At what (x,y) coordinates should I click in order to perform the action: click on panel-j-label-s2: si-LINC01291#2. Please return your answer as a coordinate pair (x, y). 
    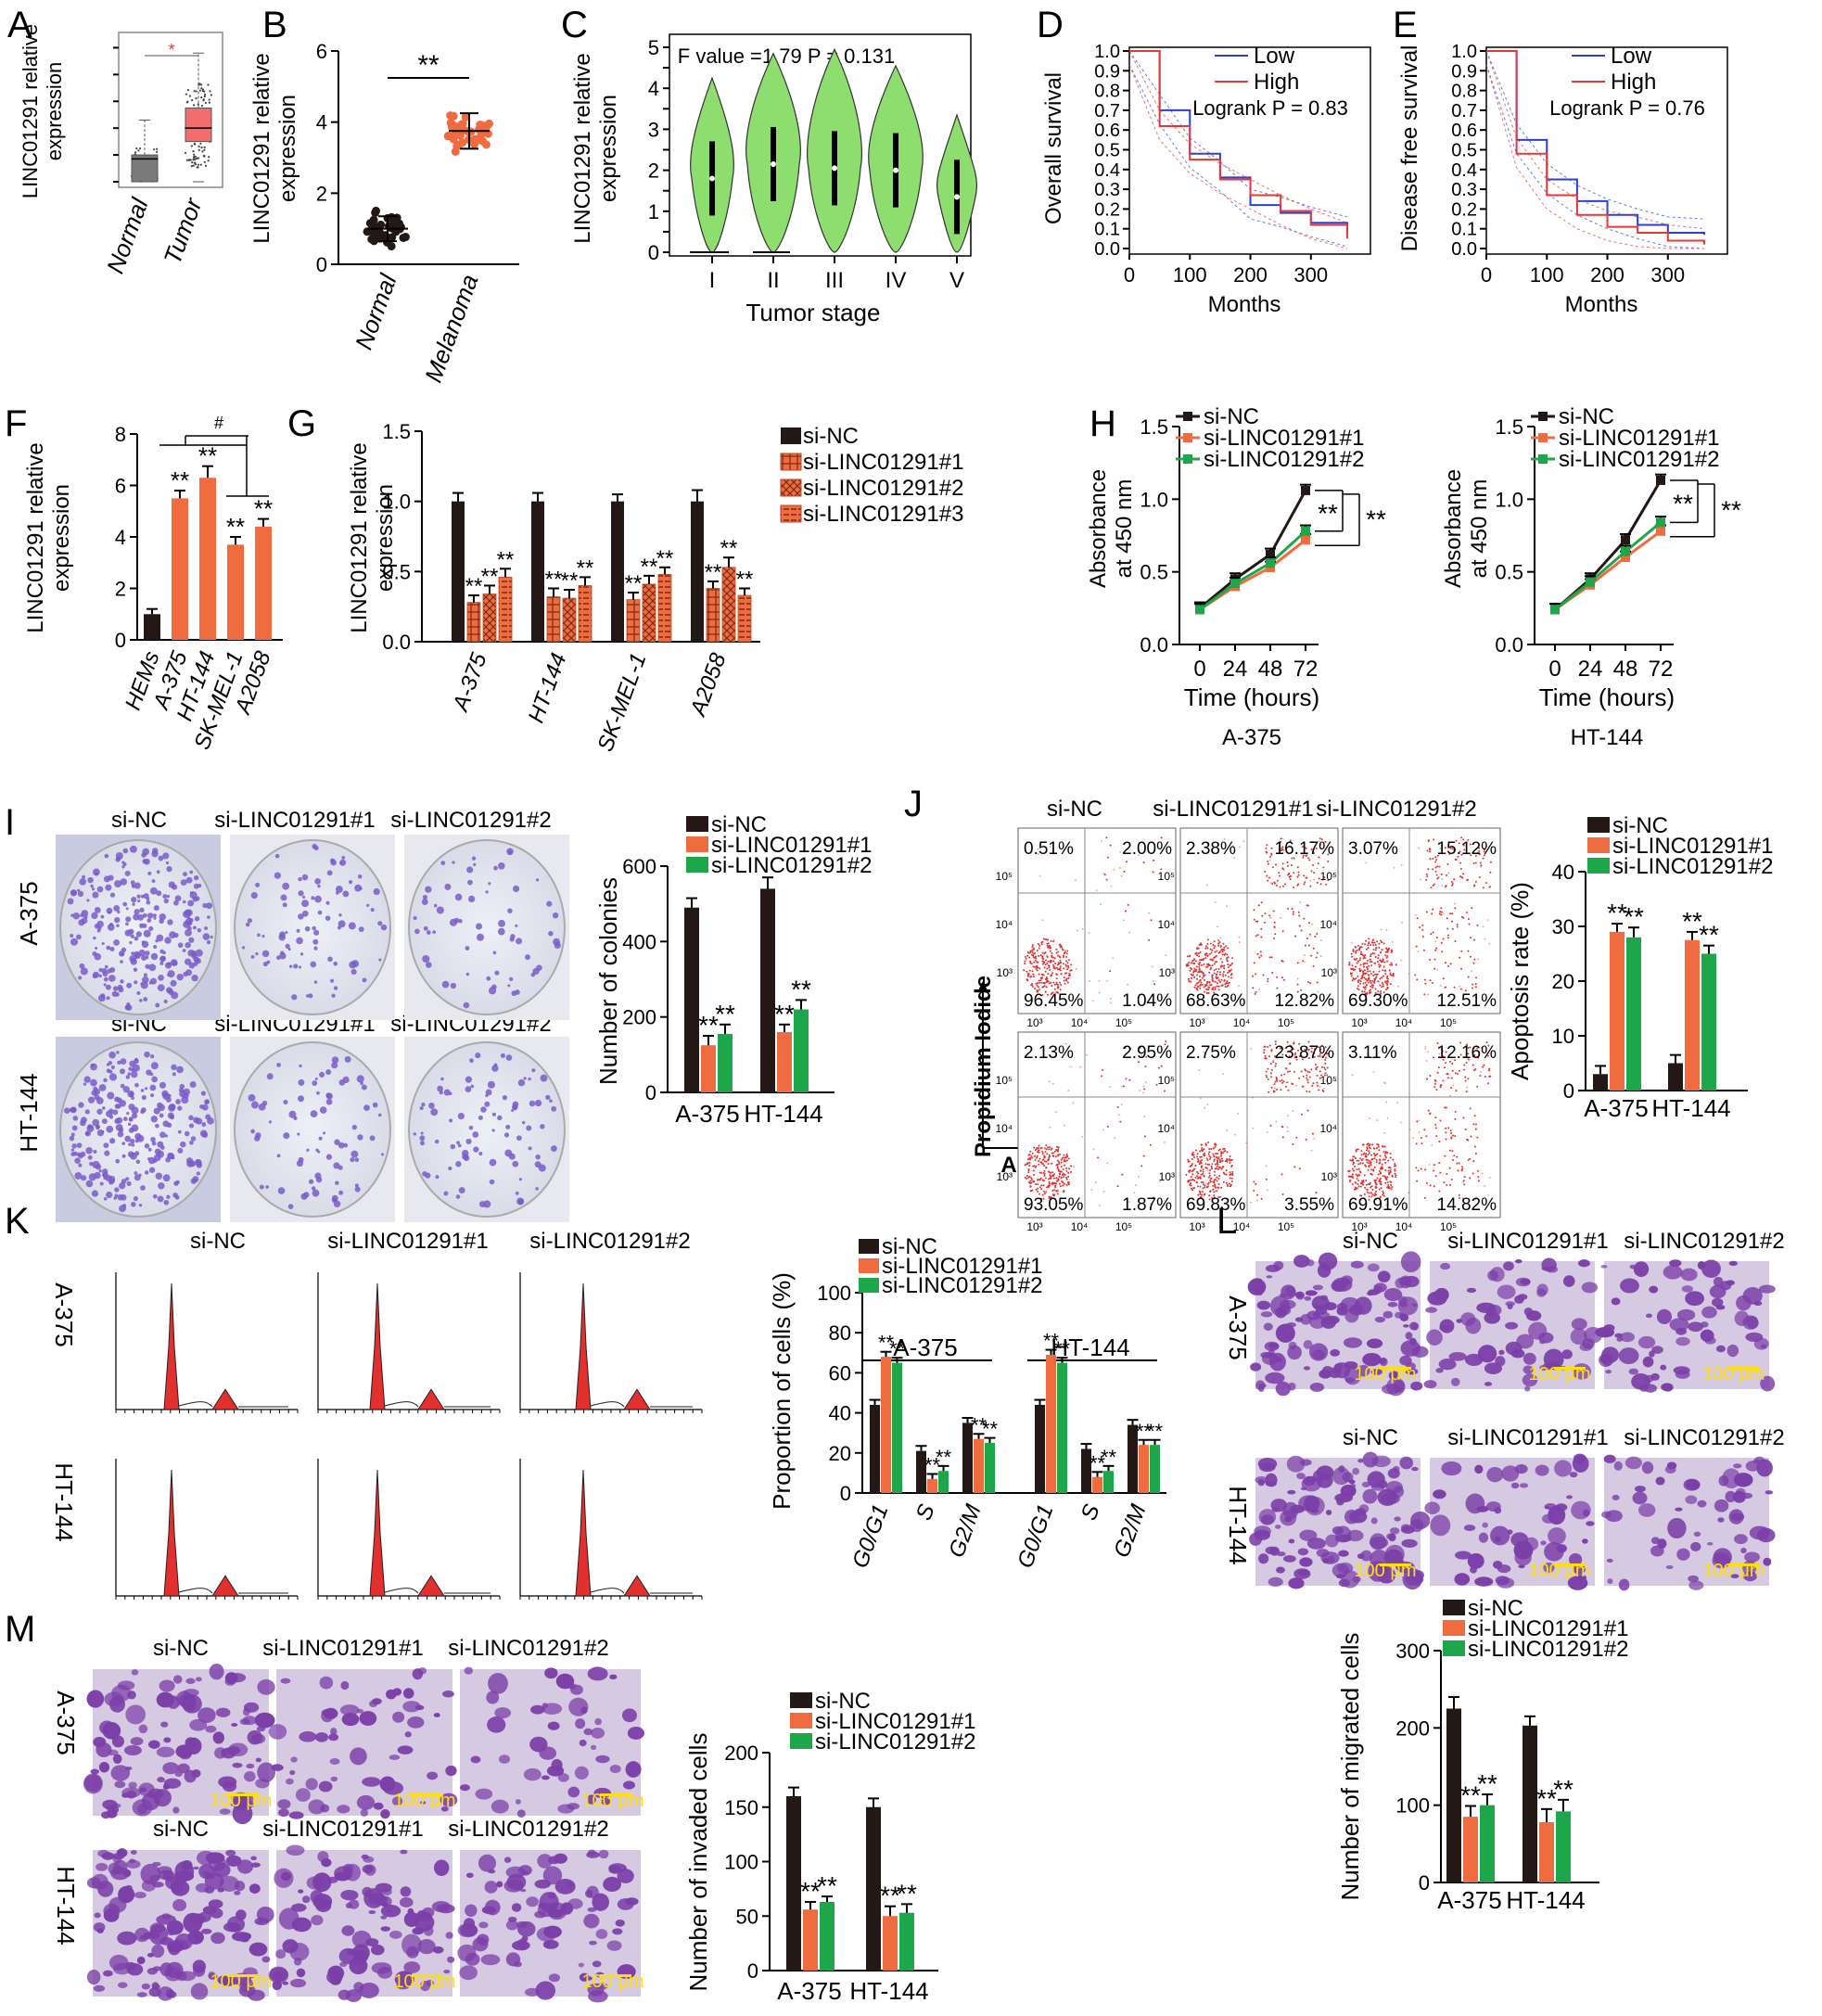
    Looking at the image, I should click on (1396, 809).